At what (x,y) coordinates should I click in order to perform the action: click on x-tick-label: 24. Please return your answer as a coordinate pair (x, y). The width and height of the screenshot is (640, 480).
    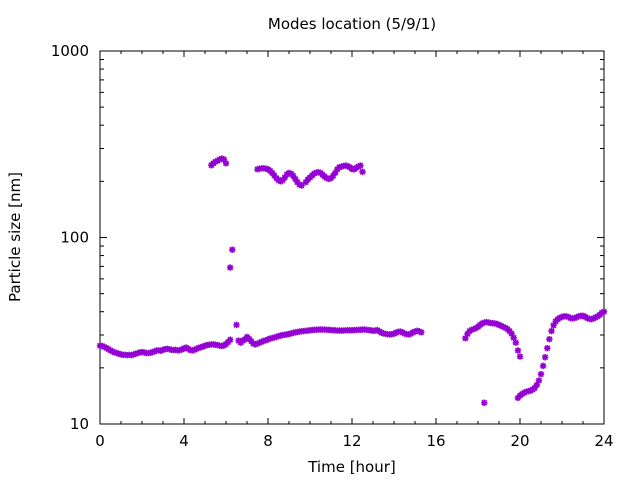
    Looking at the image, I should click on (603, 441).